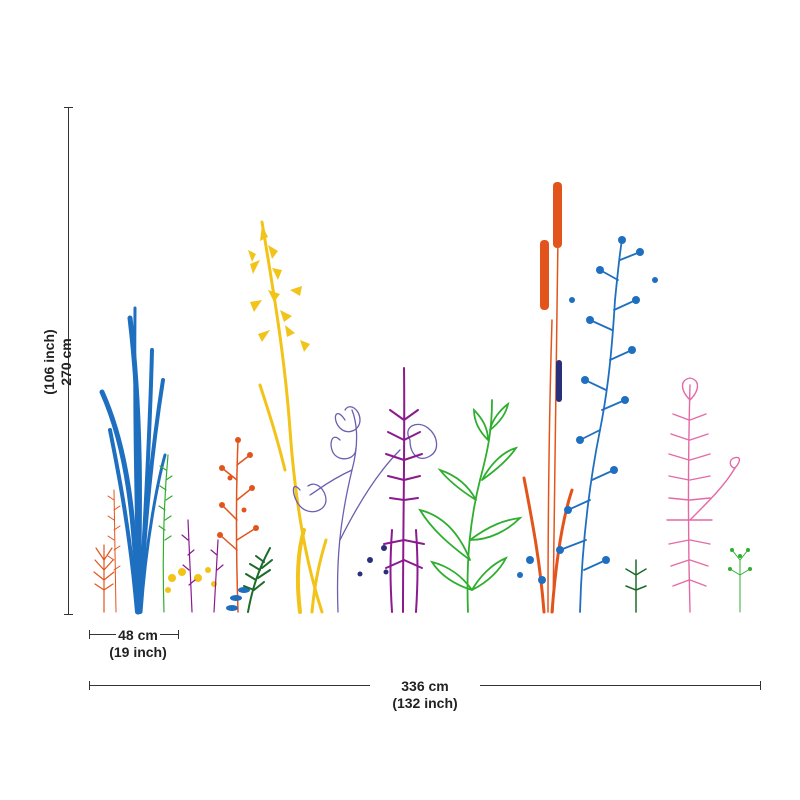 This screenshot has height=800, width=800. I want to click on height-dimension-line, so click(68, 361).